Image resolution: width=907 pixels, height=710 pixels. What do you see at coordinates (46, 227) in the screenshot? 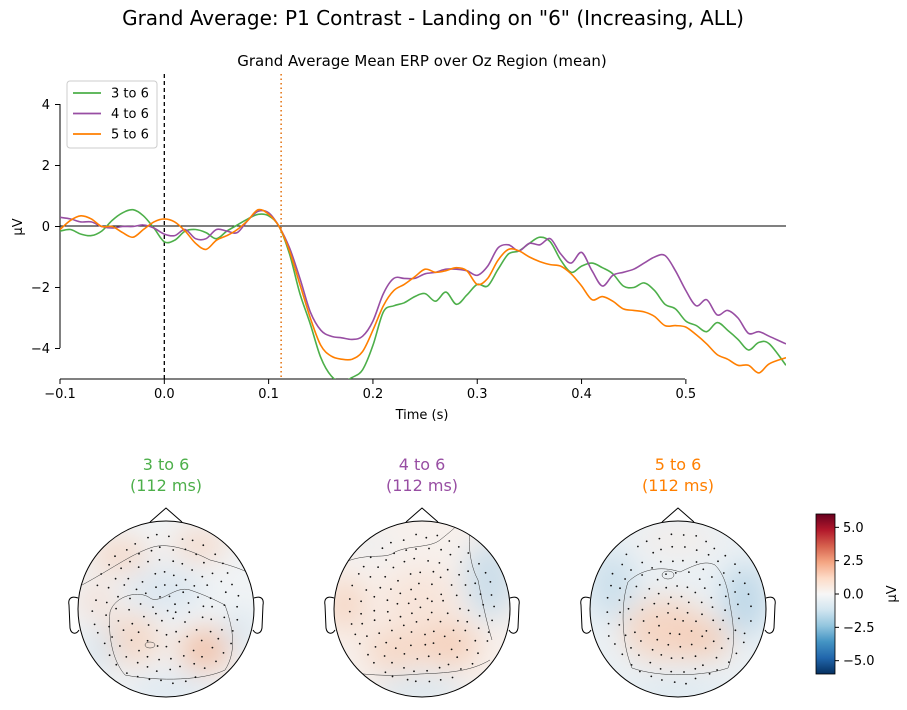
I see `y-tick-label: 0` at bounding box center [46, 227].